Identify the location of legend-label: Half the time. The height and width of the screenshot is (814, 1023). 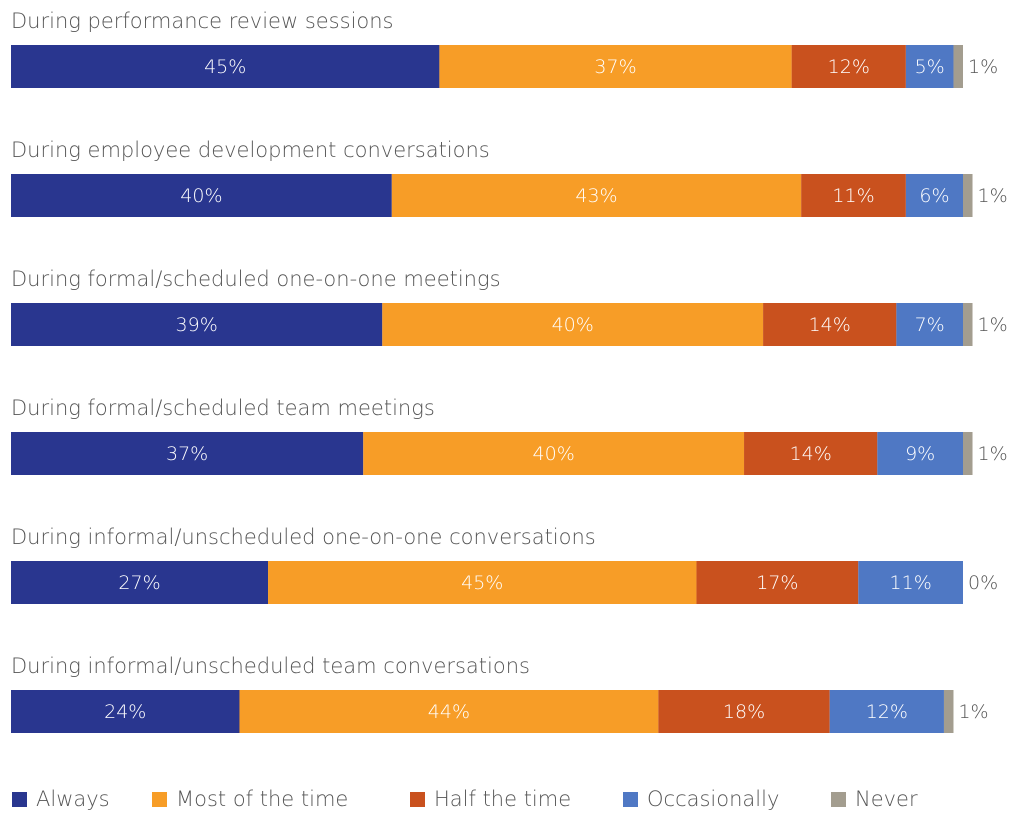
(502, 799).